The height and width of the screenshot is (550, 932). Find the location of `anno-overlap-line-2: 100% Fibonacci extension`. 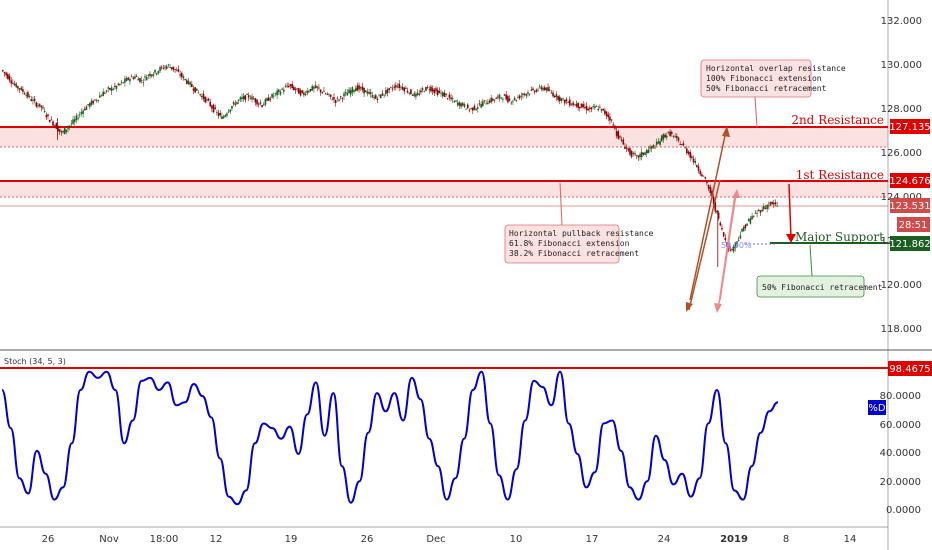

anno-overlap-line-2: 100% Fibonacci extension is located at coordinates (764, 78).